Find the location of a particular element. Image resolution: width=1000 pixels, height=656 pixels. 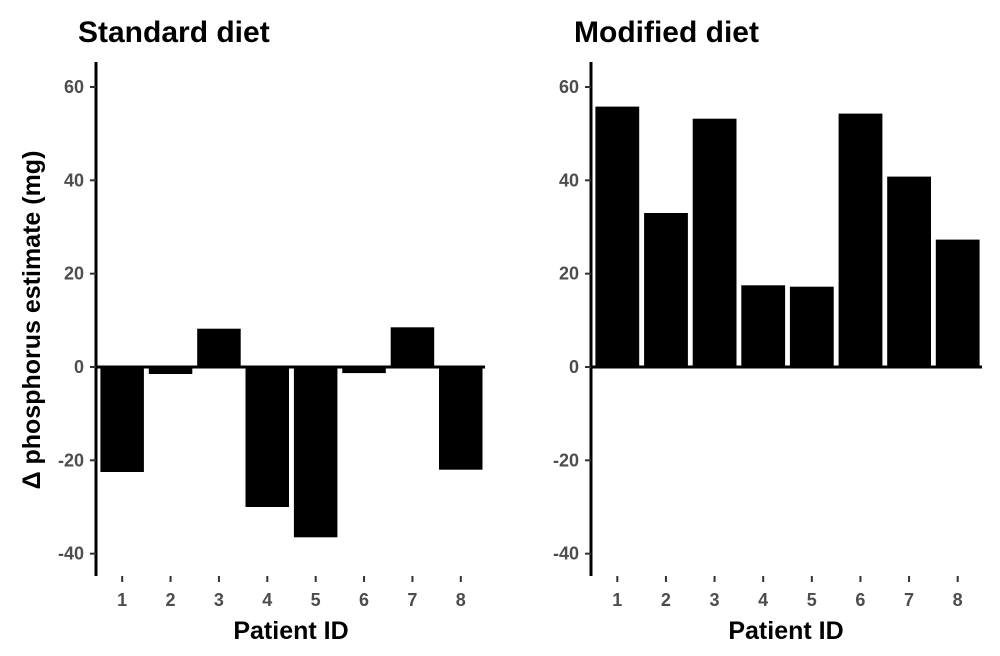

panel1-x-tick-label-8: 8 is located at coordinates (461, 600).